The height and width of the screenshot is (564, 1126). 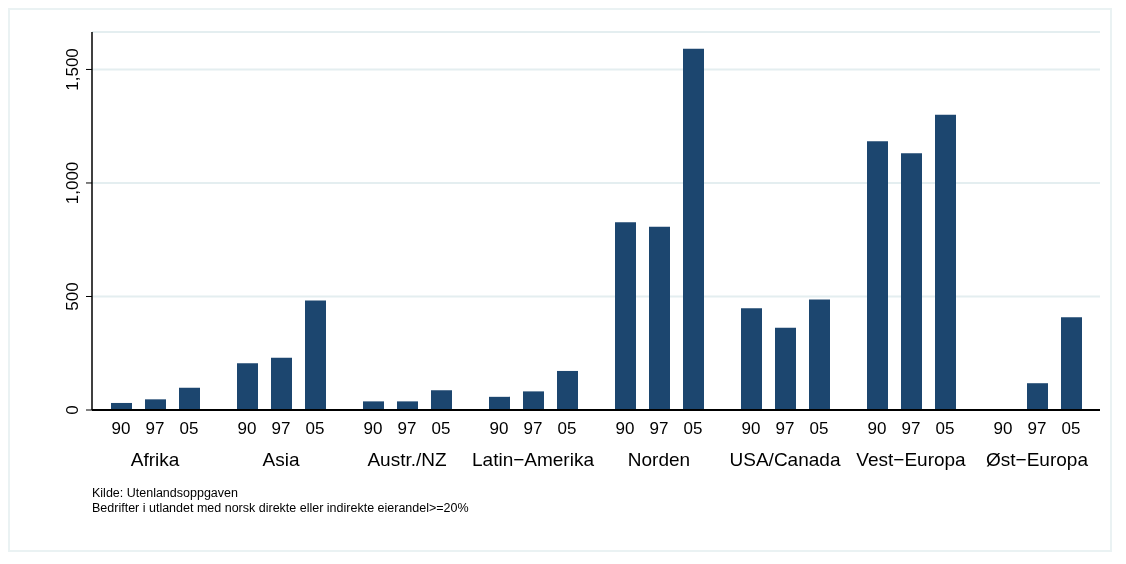 What do you see at coordinates (72, 296) in the screenshot?
I see `y-tick-label: 500` at bounding box center [72, 296].